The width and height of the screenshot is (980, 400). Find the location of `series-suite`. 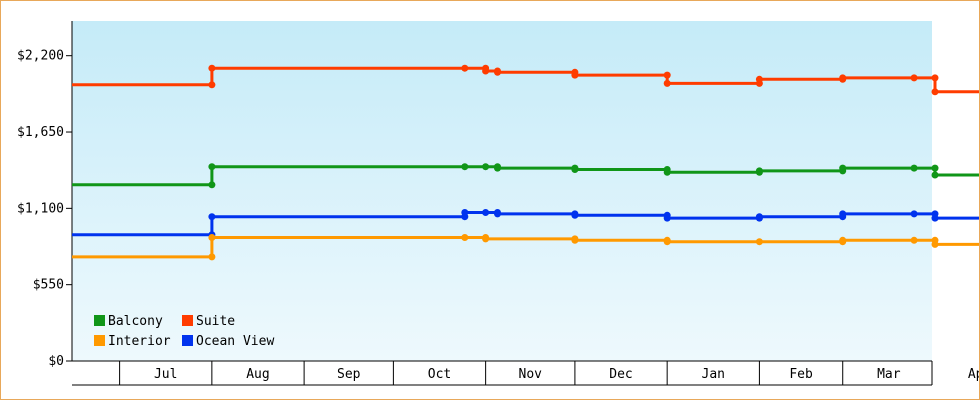

series-suite is located at coordinates (525, 80).